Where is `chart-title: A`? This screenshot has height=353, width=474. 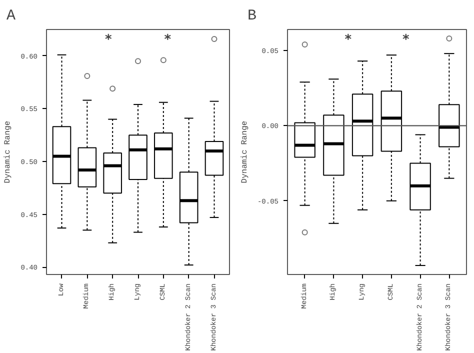 chart-title: A is located at coordinates (11, 16).